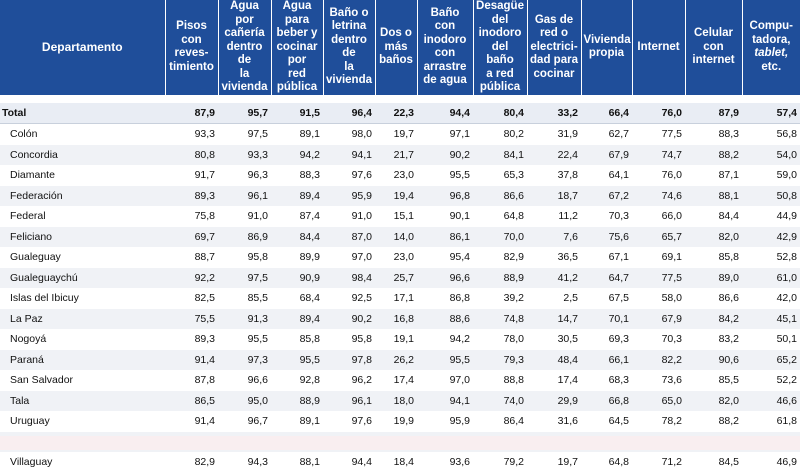 The image size is (800, 473). What do you see at coordinates (445, 339) in the screenshot?
I see `table-cell: 94,2` at bounding box center [445, 339].